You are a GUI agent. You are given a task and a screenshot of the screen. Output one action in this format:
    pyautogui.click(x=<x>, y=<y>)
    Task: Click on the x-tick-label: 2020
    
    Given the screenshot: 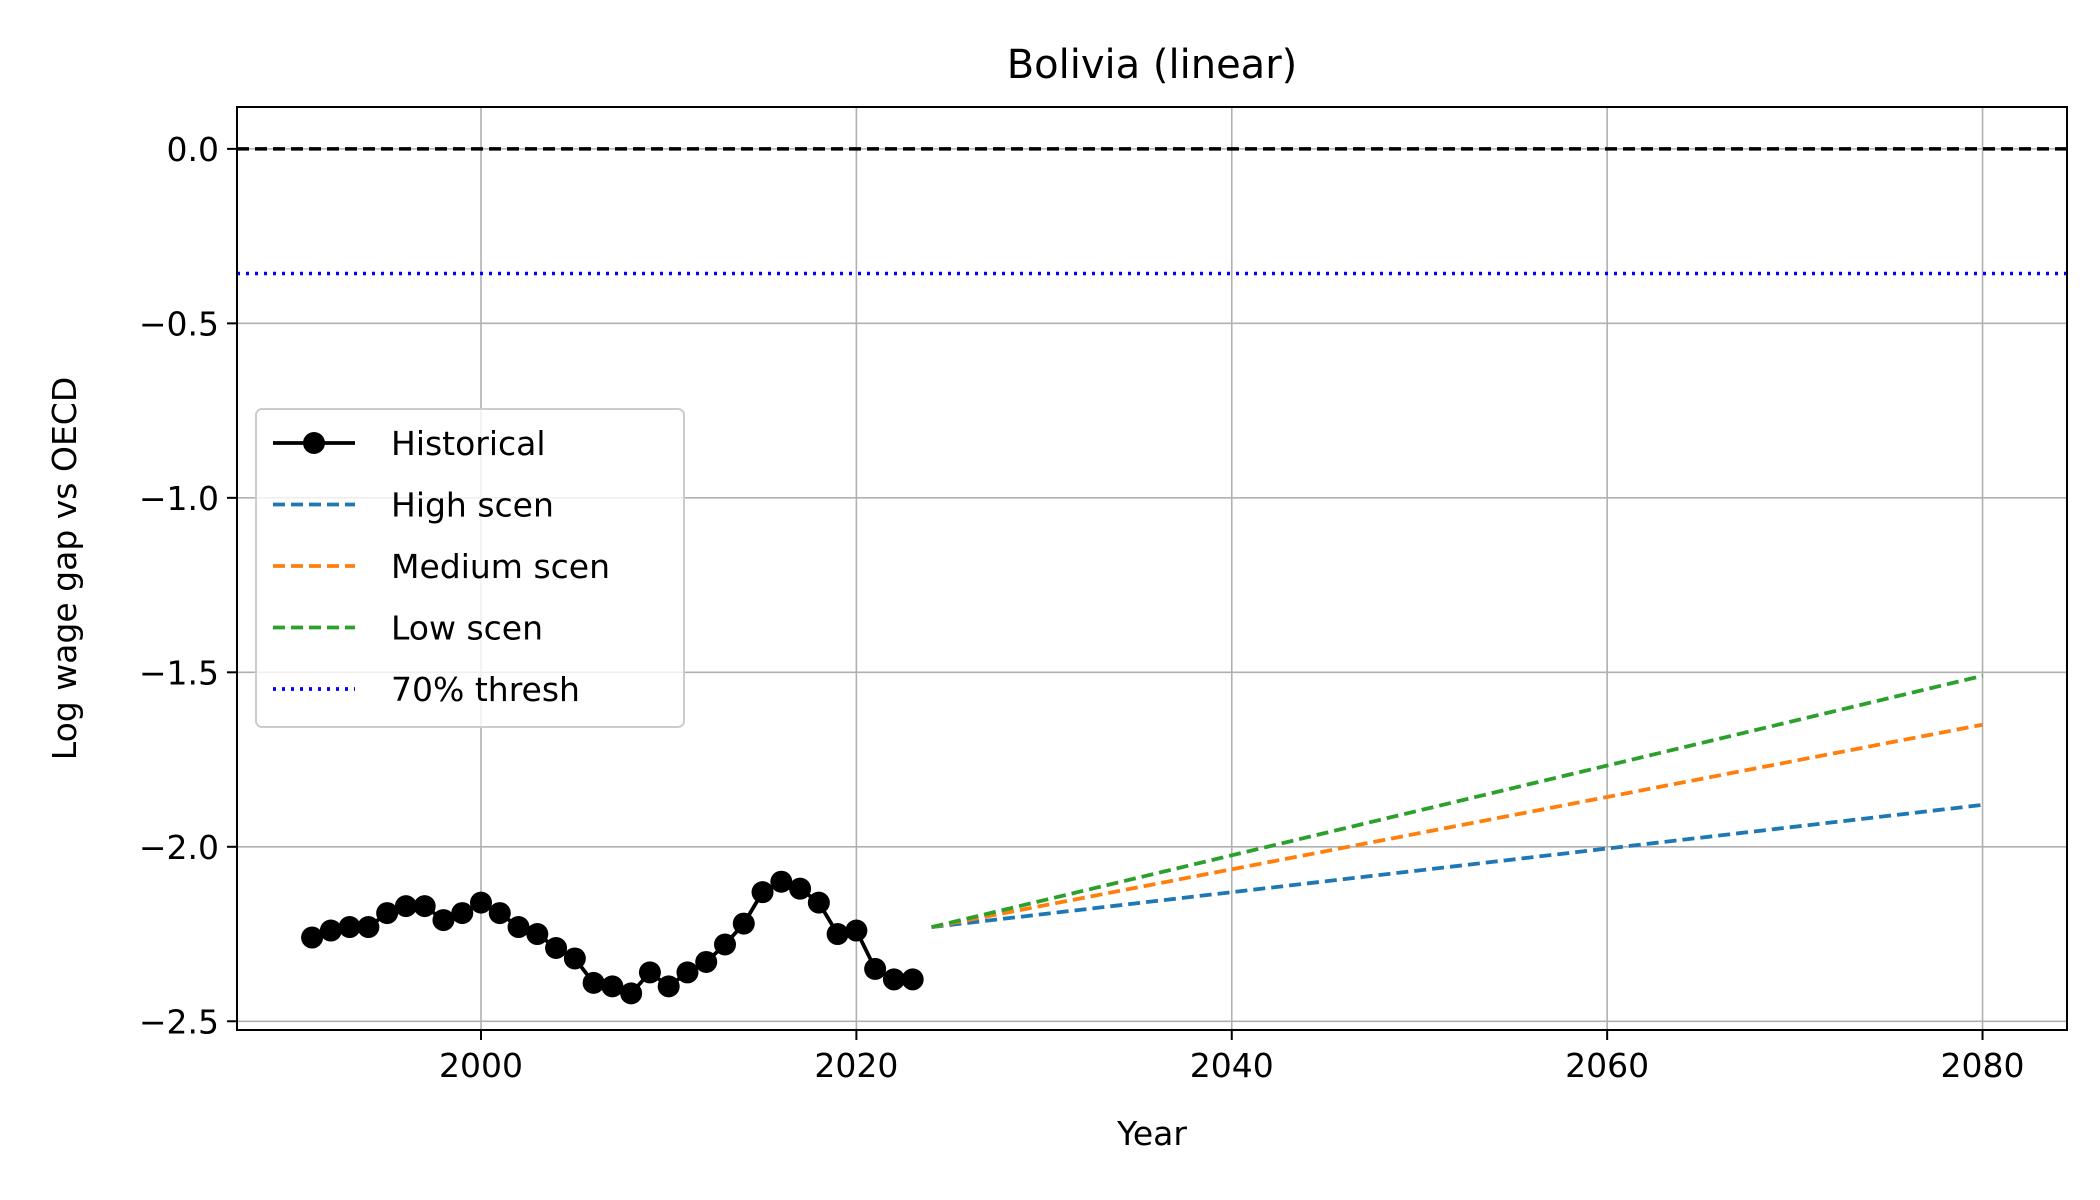 What is the action you would take?
    pyautogui.click(x=856, y=1065)
    